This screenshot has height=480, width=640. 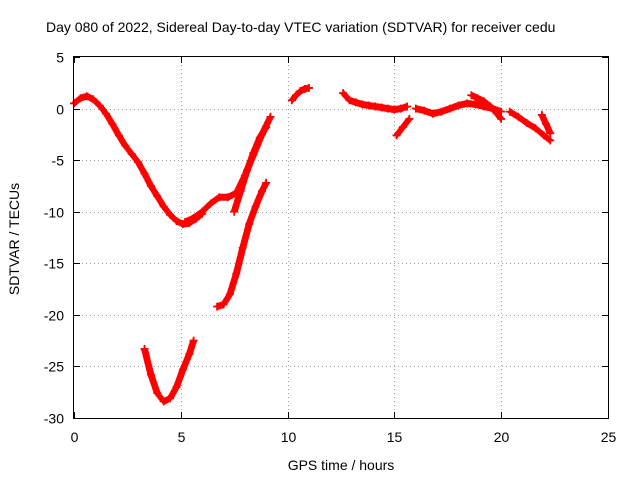 I want to click on y-tick-label: 0, so click(x=60, y=110).